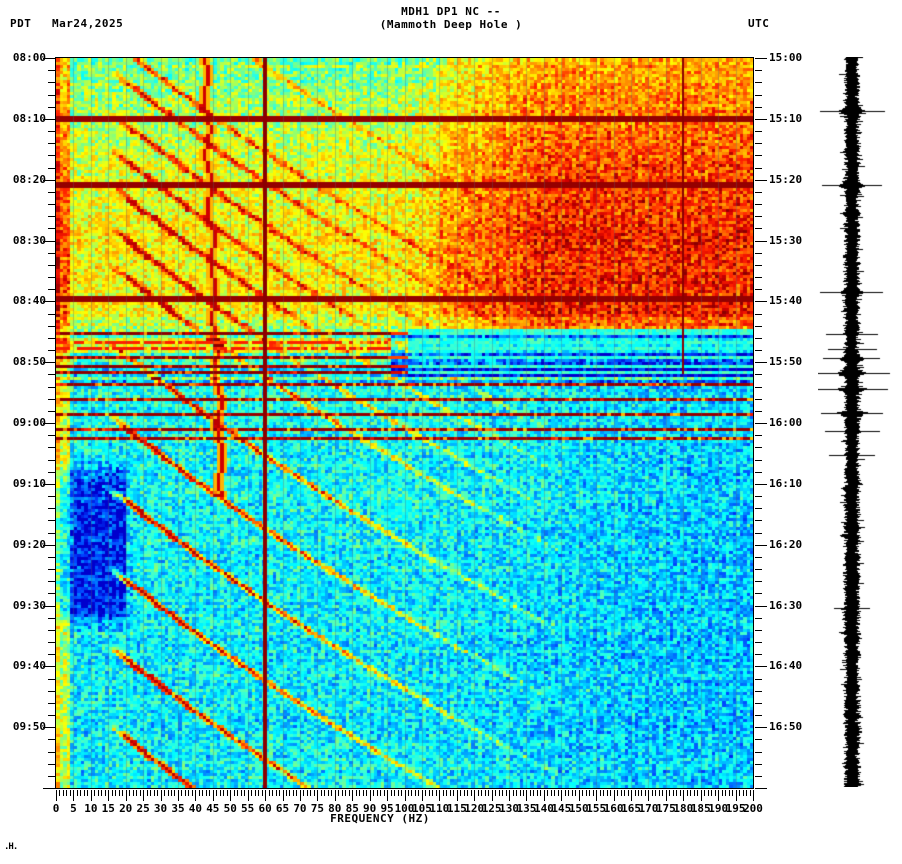  Describe the element at coordinates (786, 422) in the screenshot. I see `time-axis-right-label: 16:00` at that location.